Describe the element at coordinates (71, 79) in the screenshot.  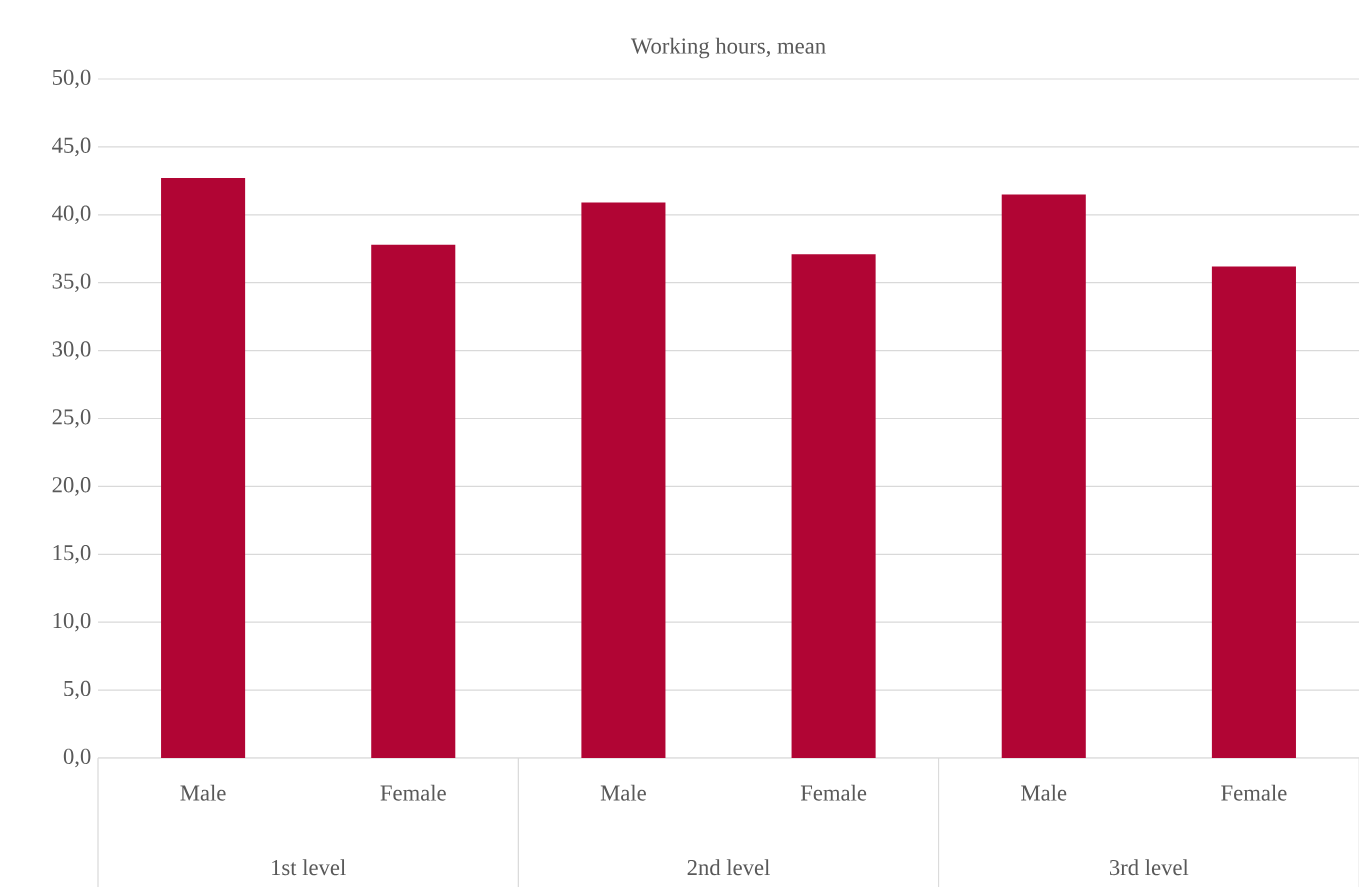
I see `y-tick-label: 50,0` at that location.